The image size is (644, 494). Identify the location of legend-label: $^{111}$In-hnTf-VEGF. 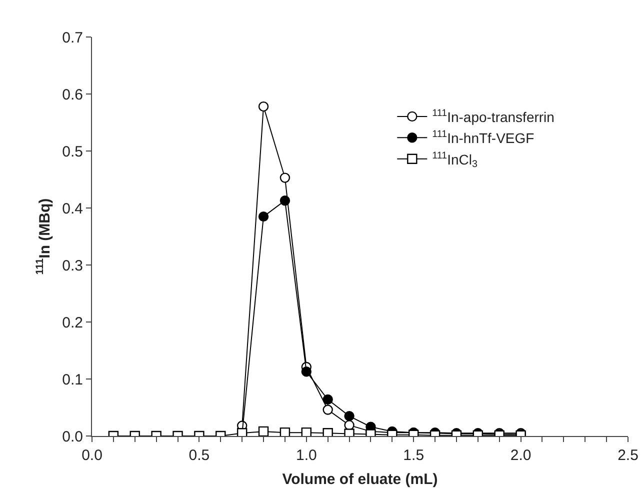
(483, 137).